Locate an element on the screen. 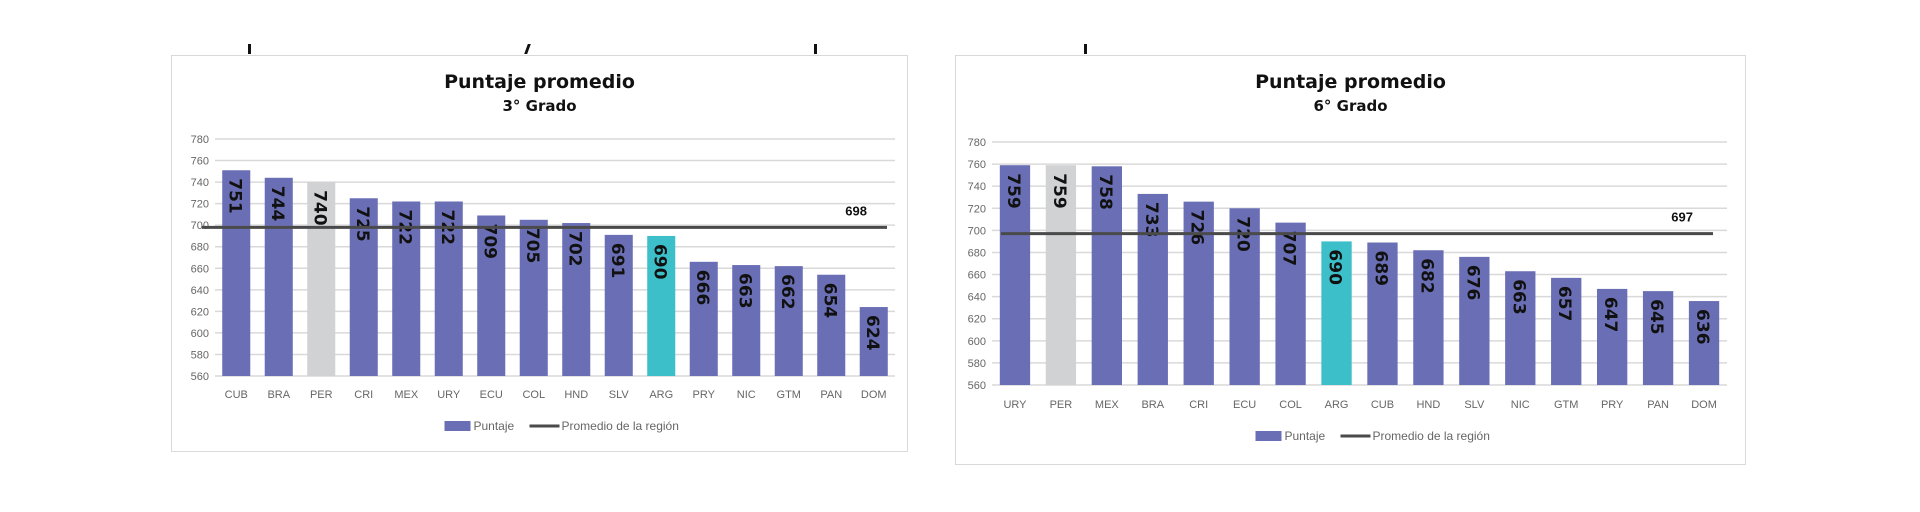 The height and width of the screenshot is (512, 1920). category-label: COL is located at coordinates (1290, 405).